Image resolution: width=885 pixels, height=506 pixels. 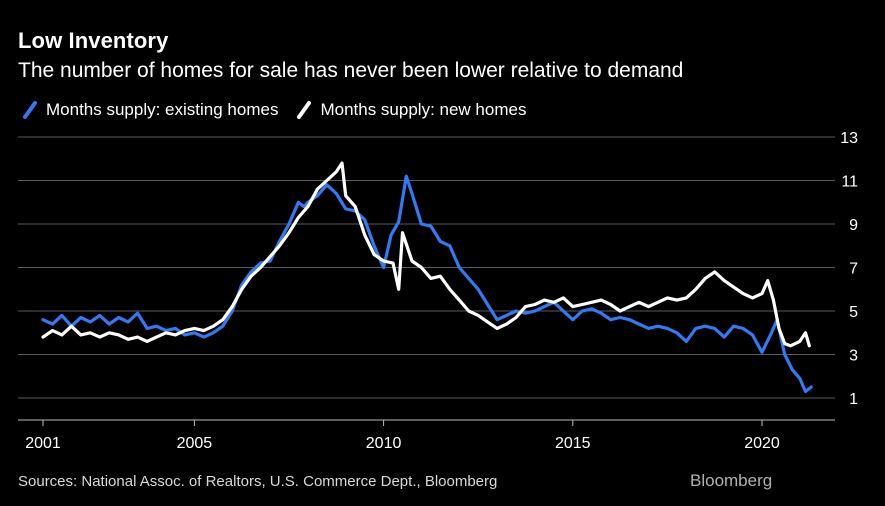 I want to click on legend-item-existing: Months supply: existing homes, so click(x=149, y=110).